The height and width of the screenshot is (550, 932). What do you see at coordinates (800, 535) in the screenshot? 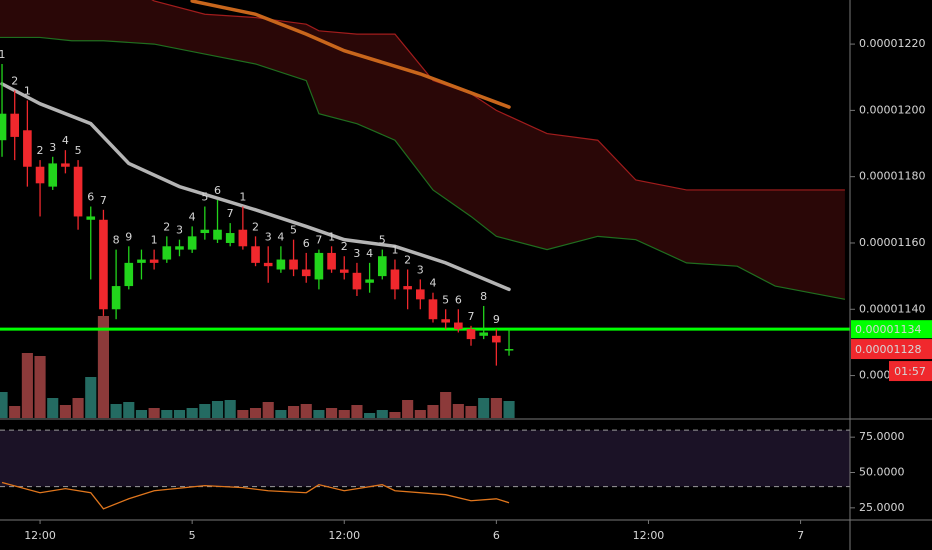
I see `x-tick-label: 7` at bounding box center [800, 535].